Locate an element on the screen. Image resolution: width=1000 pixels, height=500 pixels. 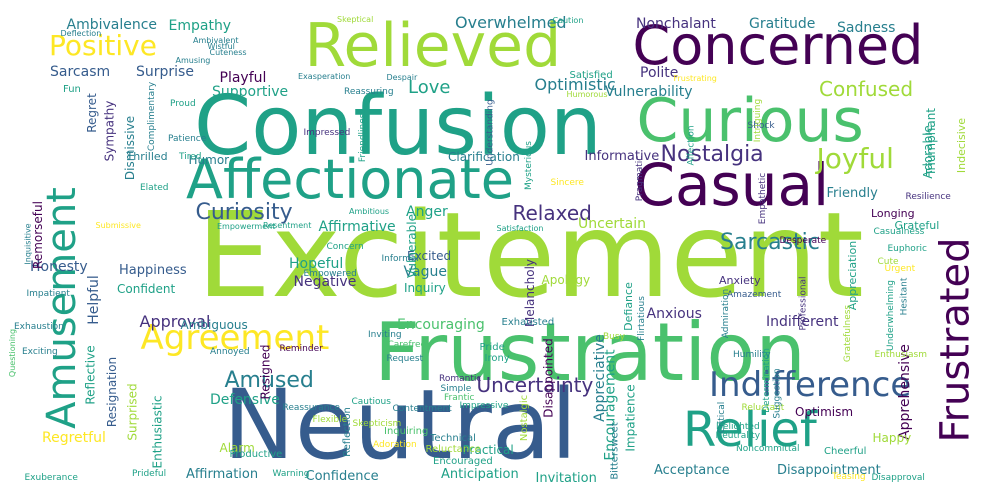
word-happy: Happy is located at coordinates (892, 438).